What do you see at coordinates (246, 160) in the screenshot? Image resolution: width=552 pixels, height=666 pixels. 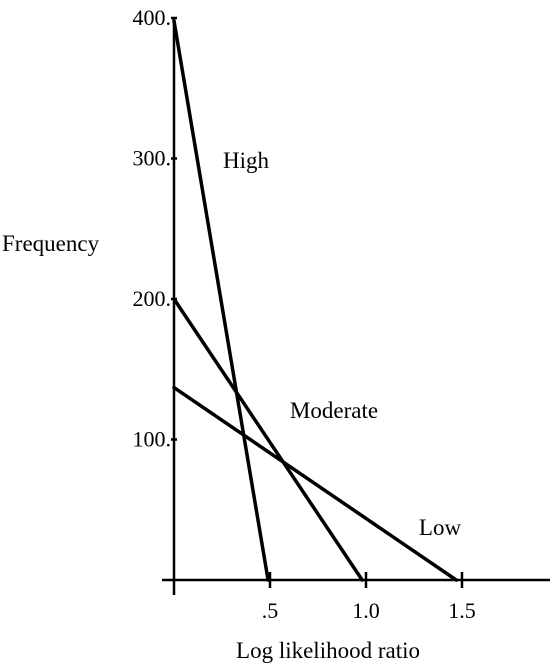 I see `series-label-high: High` at bounding box center [246, 160].